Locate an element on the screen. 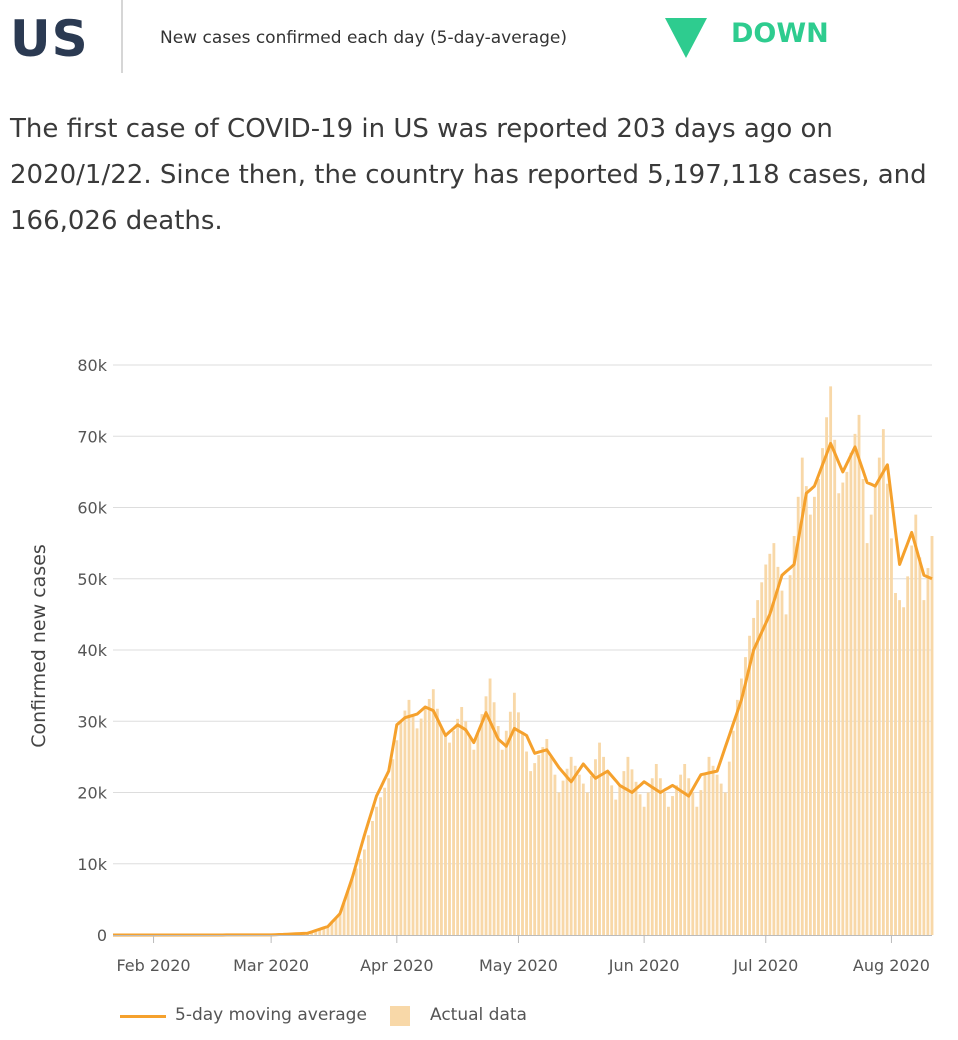 The height and width of the screenshot is (1040, 958). country-title: US is located at coordinates (49, 39).